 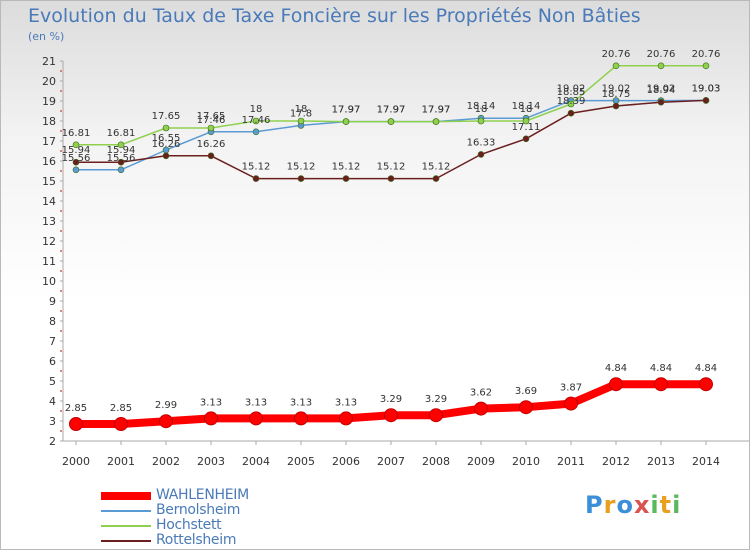 What do you see at coordinates (616, 94) in the screenshot?
I see `data-label-rottelsheim: 18.75` at bounding box center [616, 94].